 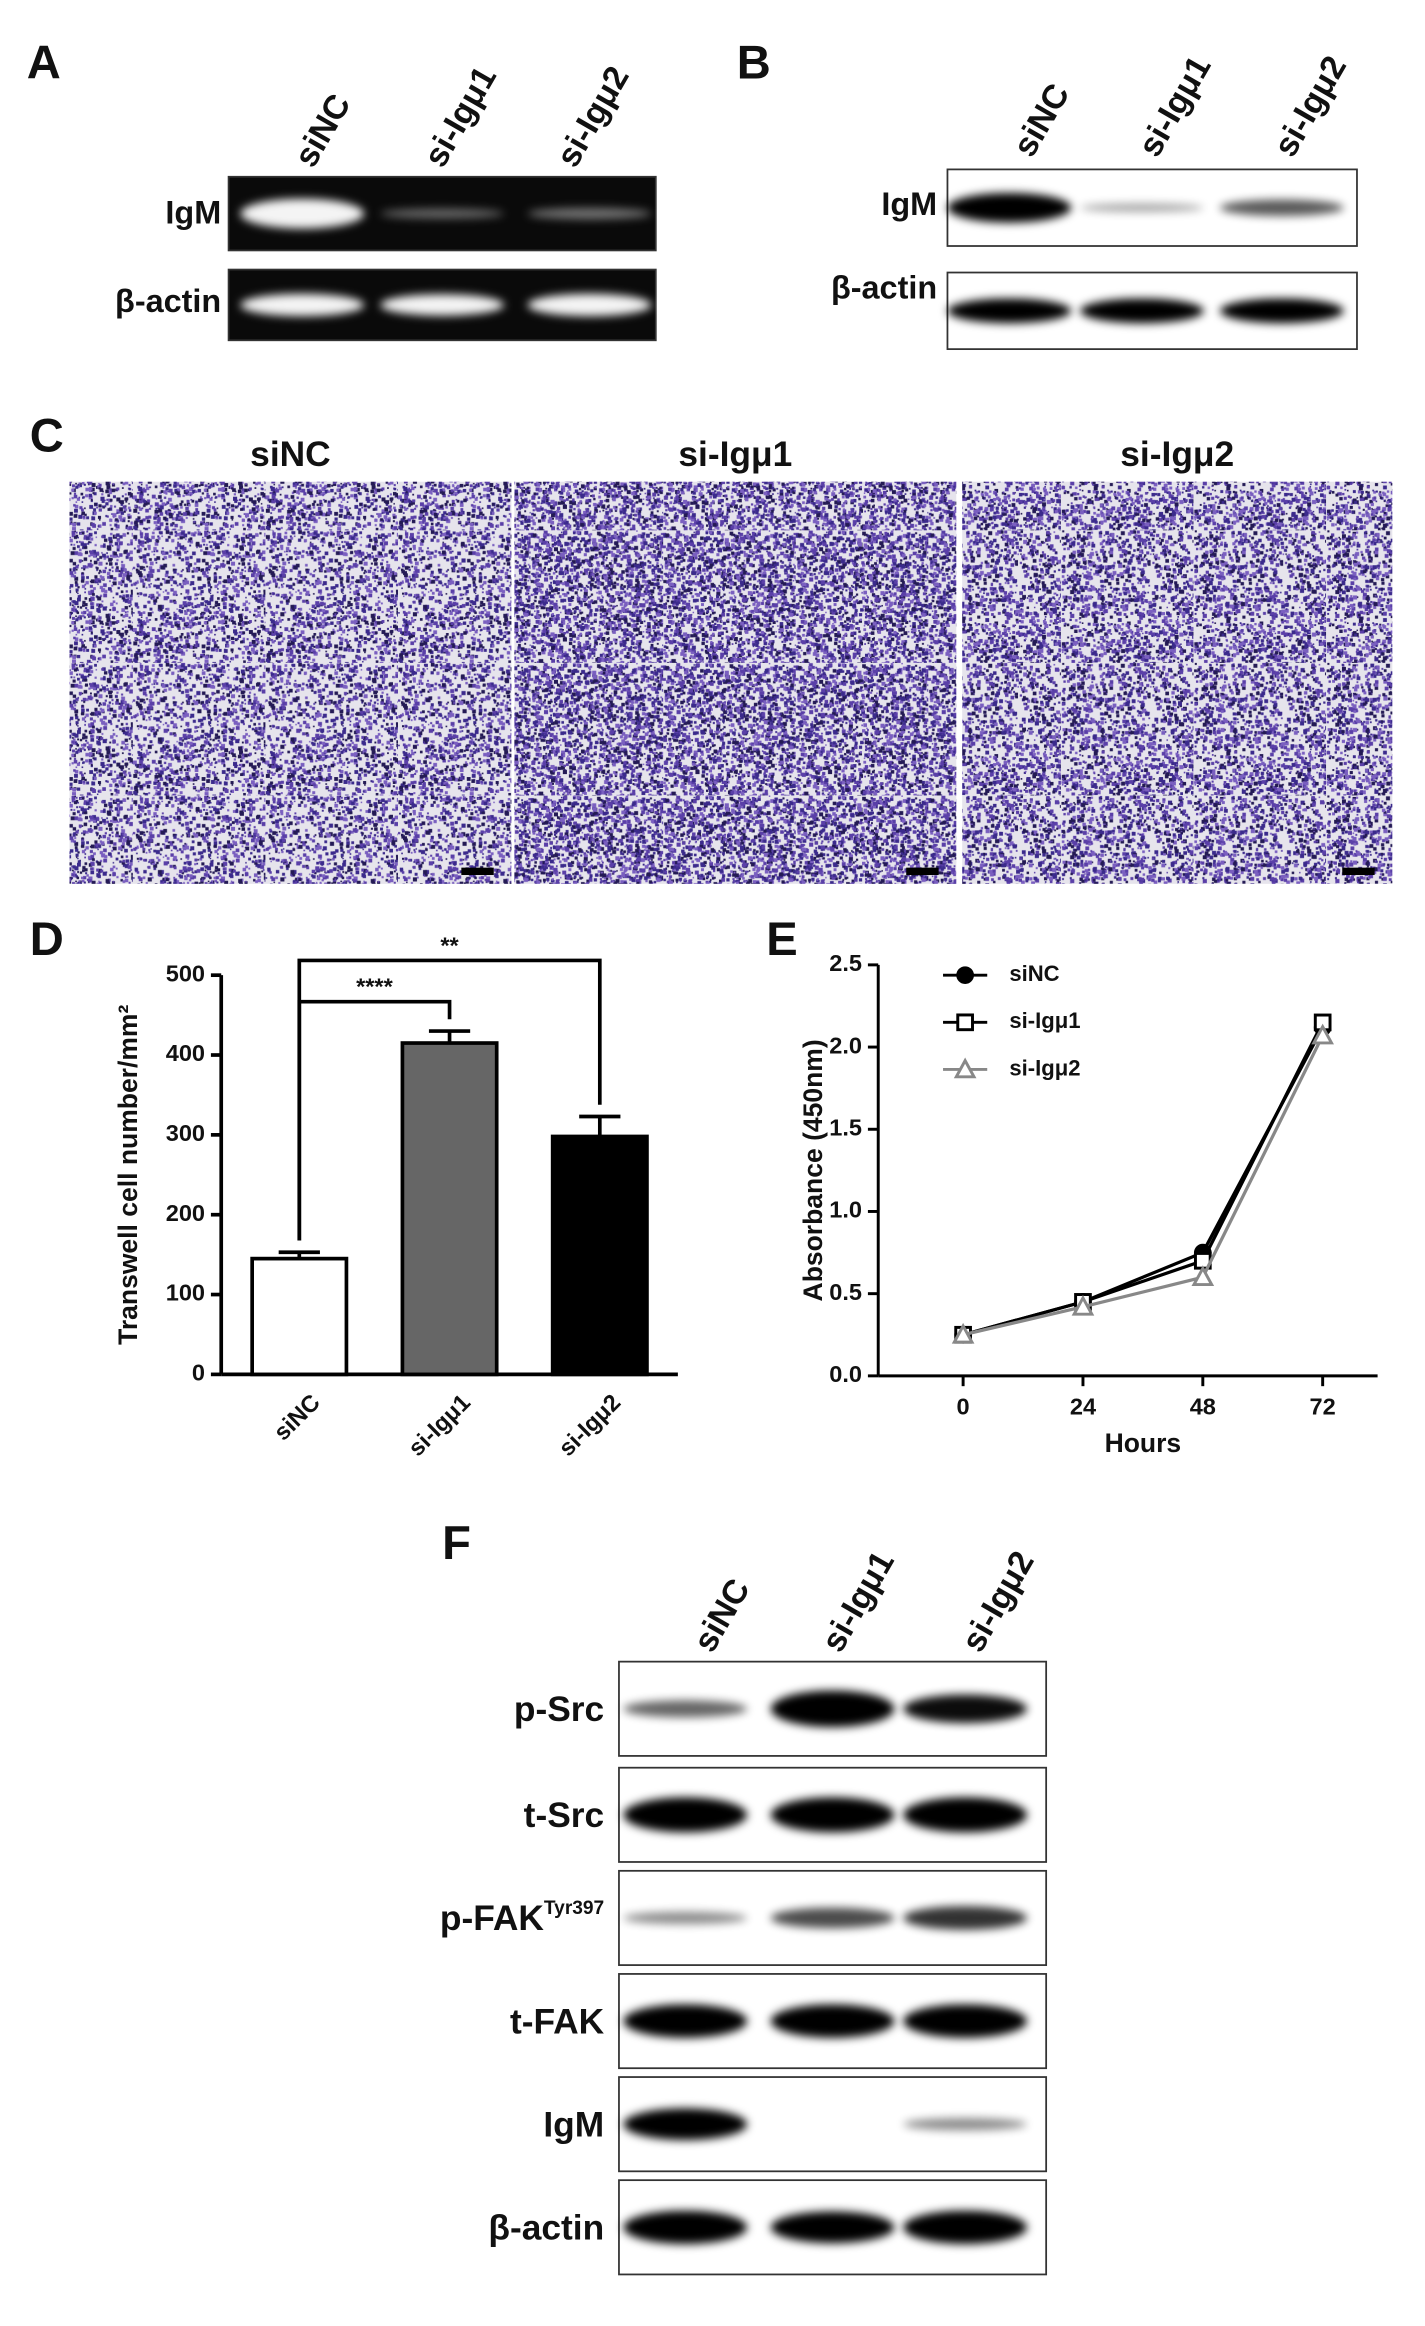 What do you see at coordinates (1177, 454) in the screenshot?
I see `panel-title: si-Igμ2` at bounding box center [1177, 454].